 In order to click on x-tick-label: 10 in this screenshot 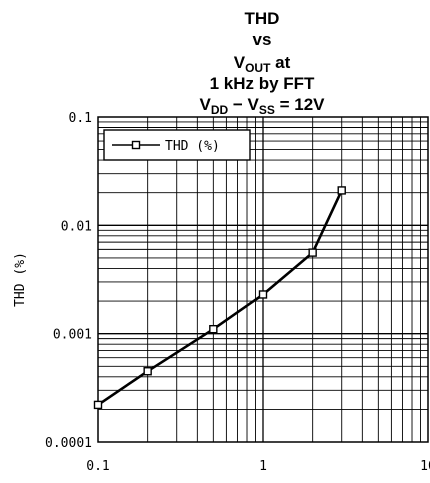, I will do `click(425, 466)`.